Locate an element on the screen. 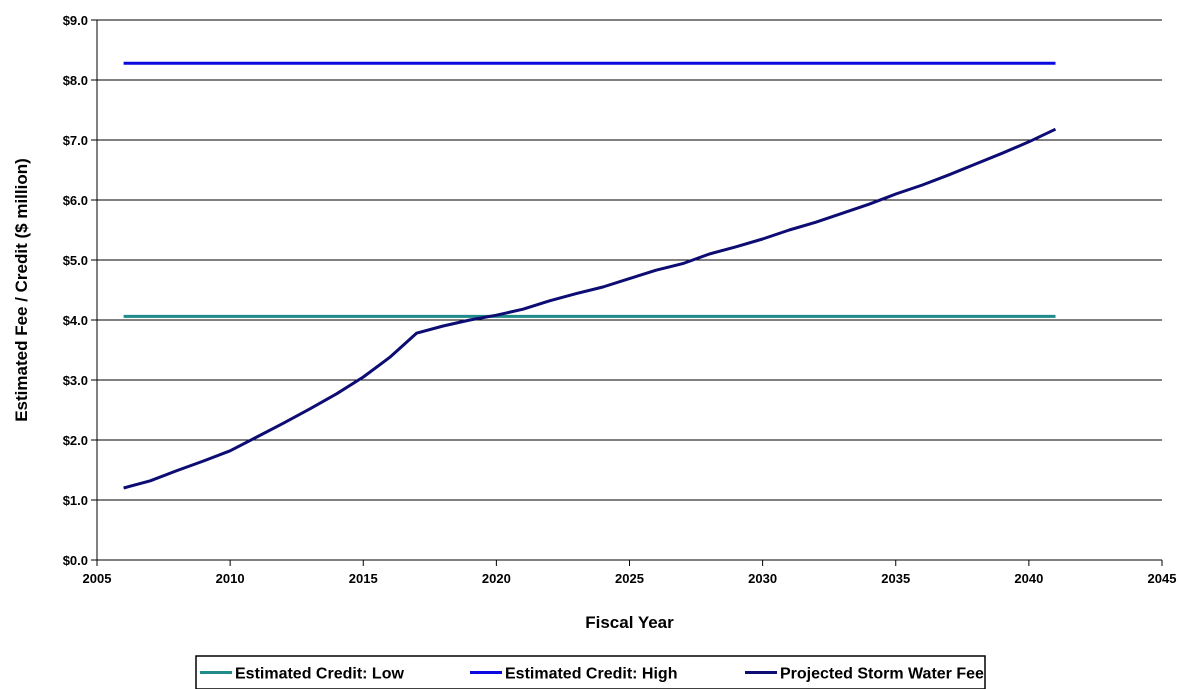 The height and width of the screenshot is (689, 1182). y-tick-label: $6.0 is located at coordinates (75, 200).